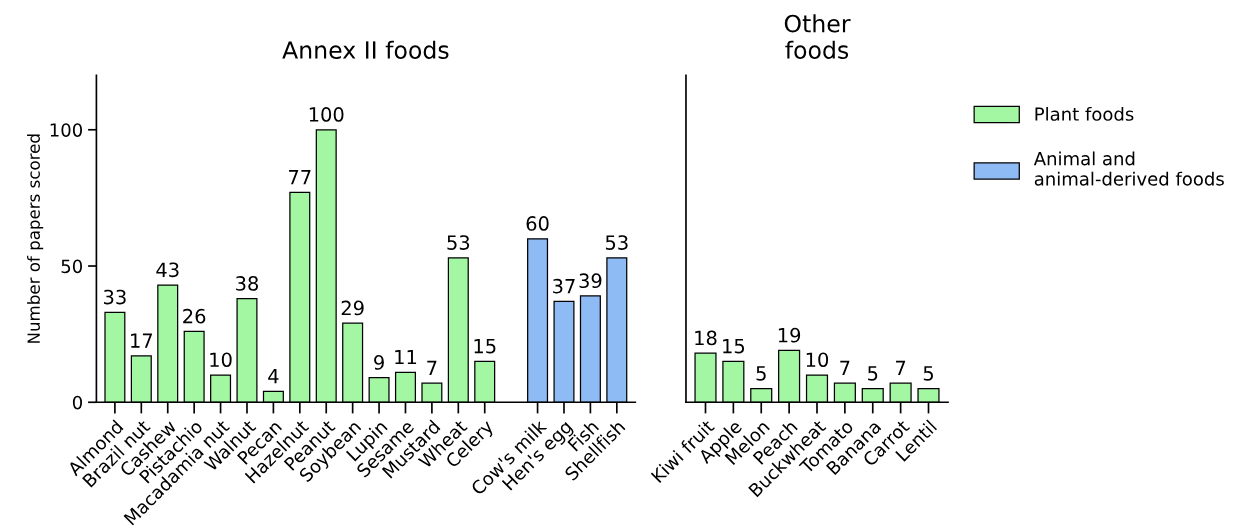  Describe the element at coordinates (817, 36) in the screenshot. I see `chart-title: Other foods` at that location.